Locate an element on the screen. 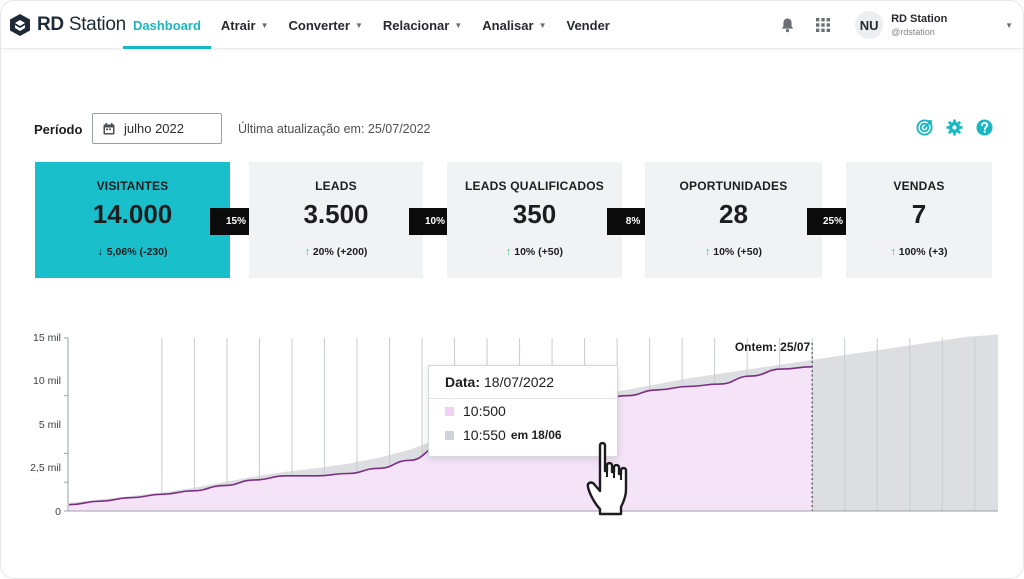 The image size is (1024, 579). nav-dashboard: Dashboard is located at coordinates (167, 25).